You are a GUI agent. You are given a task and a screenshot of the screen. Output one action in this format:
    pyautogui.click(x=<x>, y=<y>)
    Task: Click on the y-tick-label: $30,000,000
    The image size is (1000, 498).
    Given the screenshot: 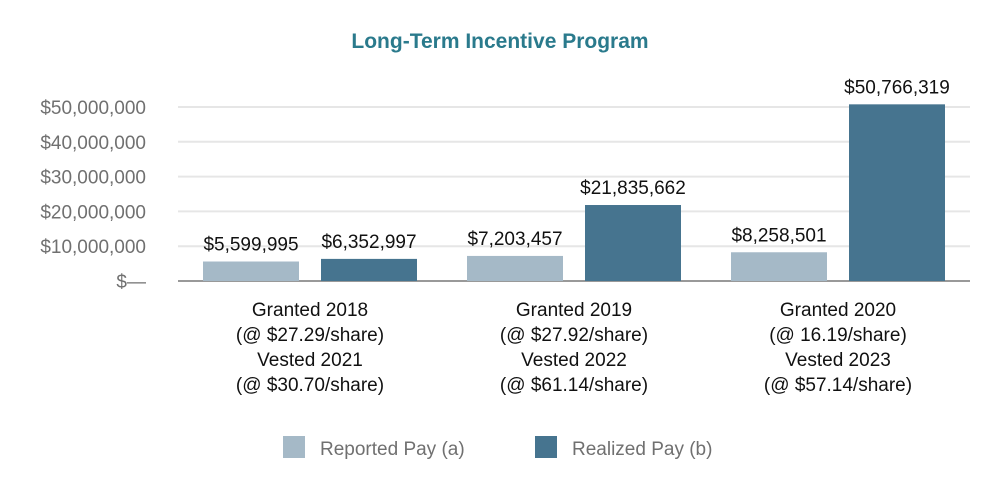 What is the action you would take?
    pyautogui.click(x=93, y=178)
    